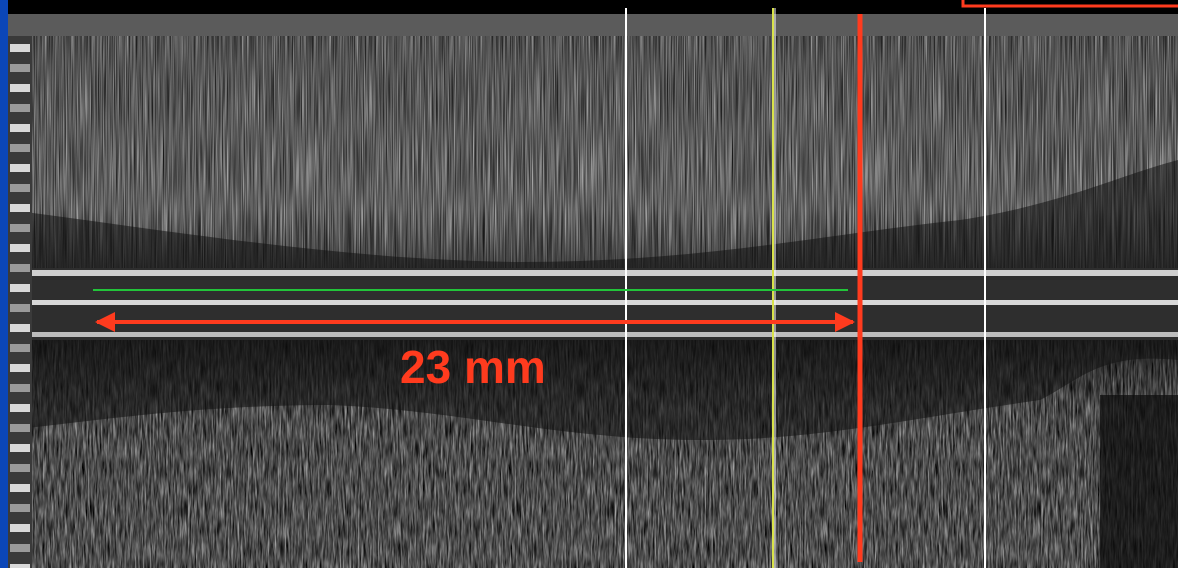 This screenshot has height=568, width=1178. Describe the element at coordinates (473, 367) in the screenshot. I see `measurement-label: 23 mm` at that location.